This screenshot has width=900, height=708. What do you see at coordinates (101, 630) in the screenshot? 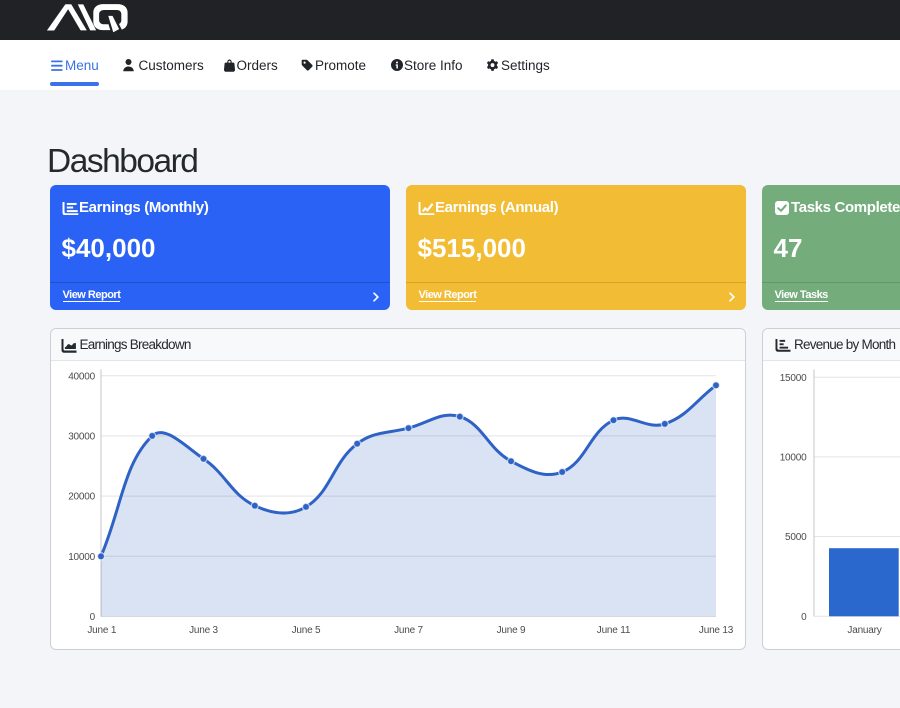
I see `svg-text: June 1` at bounding box center [101, 630].